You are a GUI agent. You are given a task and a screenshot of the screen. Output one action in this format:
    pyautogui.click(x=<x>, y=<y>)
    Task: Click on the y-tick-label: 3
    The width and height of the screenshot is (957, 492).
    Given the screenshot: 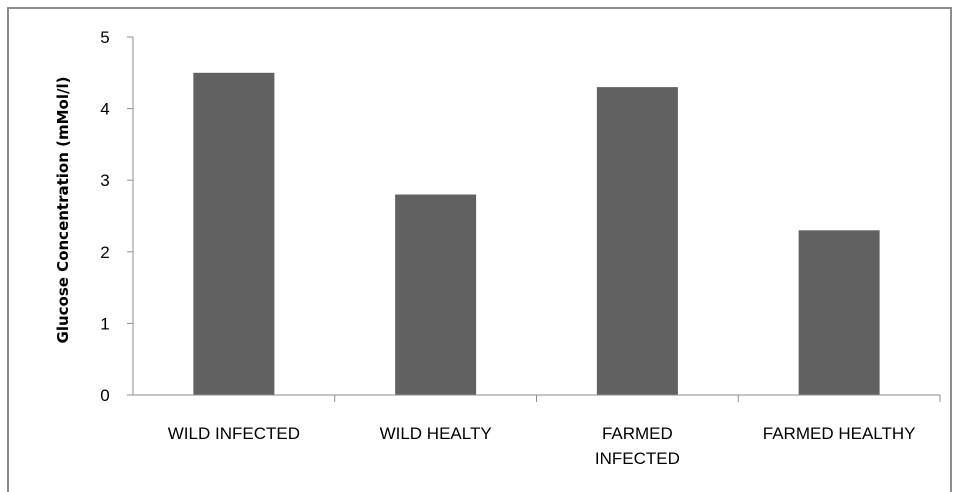 What is the action you would take?
    pyautogui.click(x=104, y=180)
    